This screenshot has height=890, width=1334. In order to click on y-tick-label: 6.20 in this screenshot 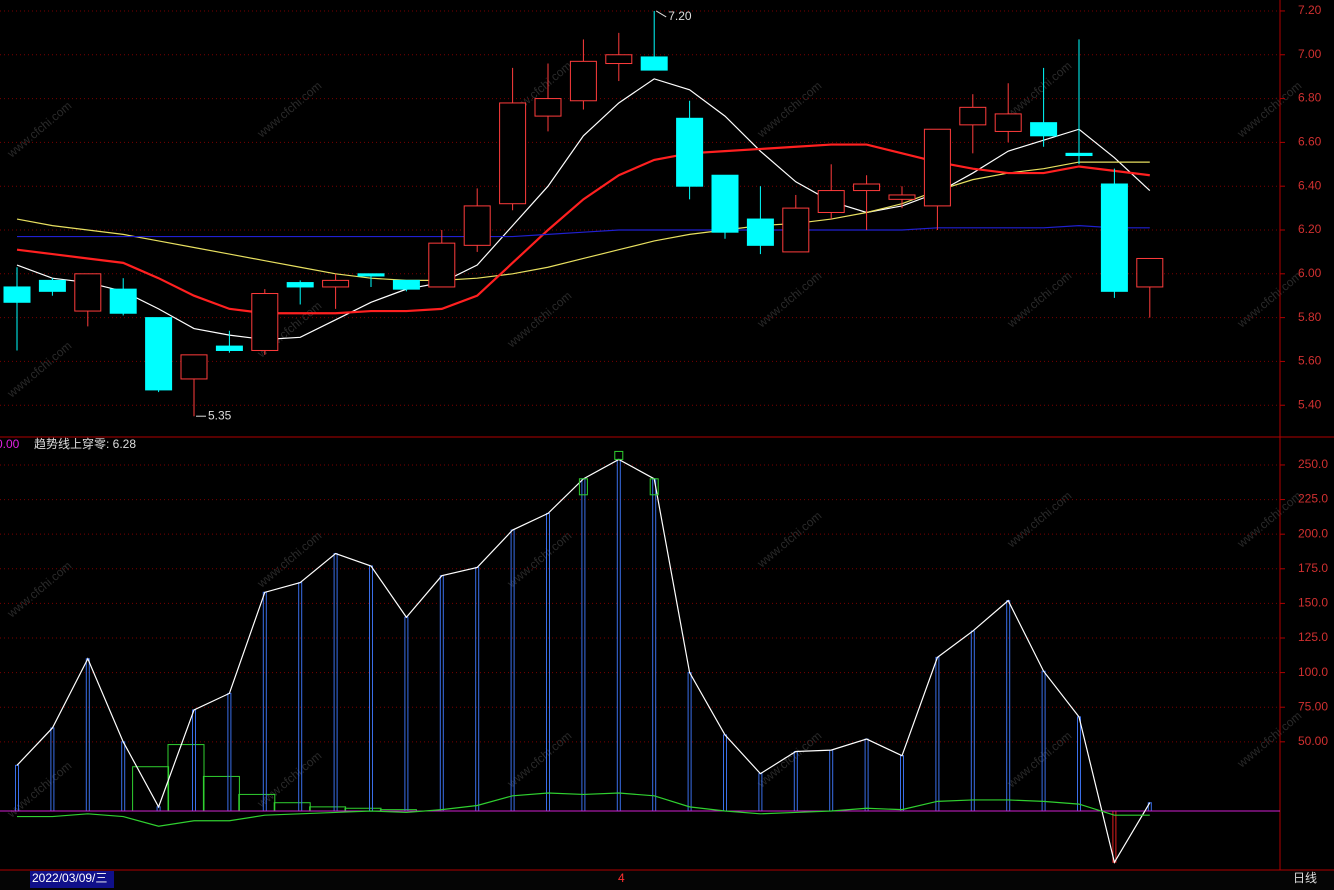, I will do `click(1310, 229)`.